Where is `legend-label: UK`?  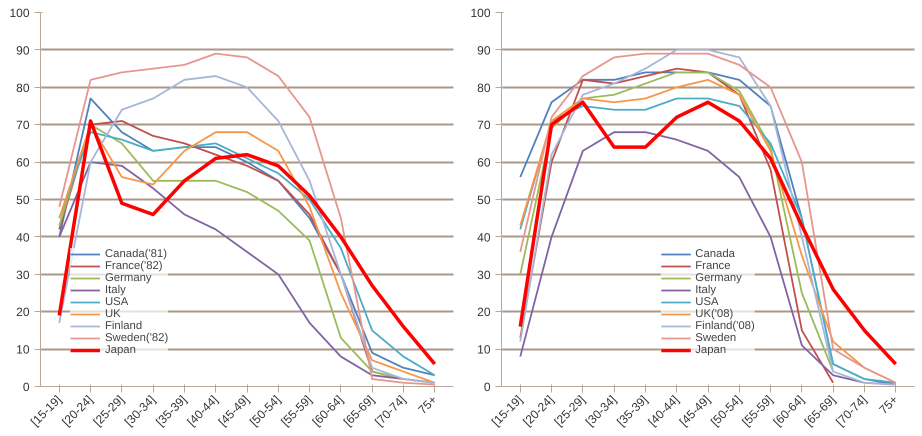 legend-label: UK is located at coordinates (113, 314).